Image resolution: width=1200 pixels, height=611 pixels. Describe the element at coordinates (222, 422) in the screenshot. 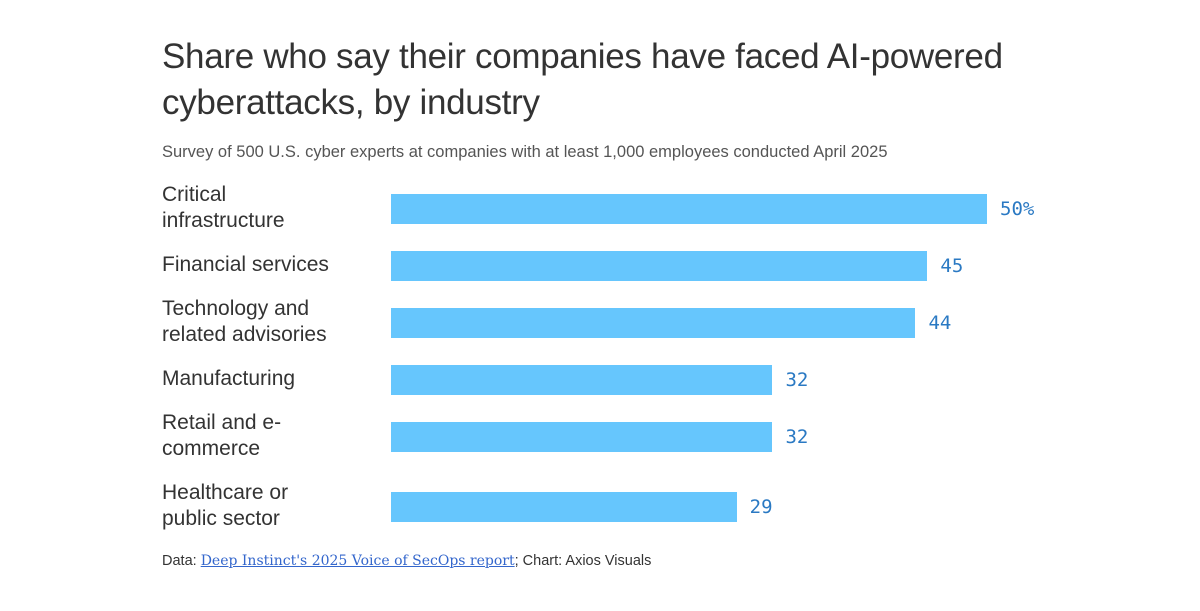

I see `category-label-line: Retail and e-` at that location.